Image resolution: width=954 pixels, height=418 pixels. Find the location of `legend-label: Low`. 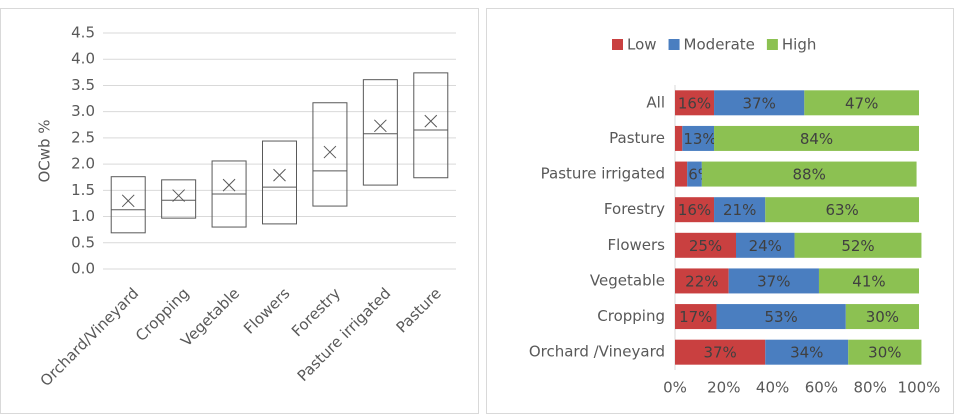

legend-label: Low is located at coordinates (642, 45).